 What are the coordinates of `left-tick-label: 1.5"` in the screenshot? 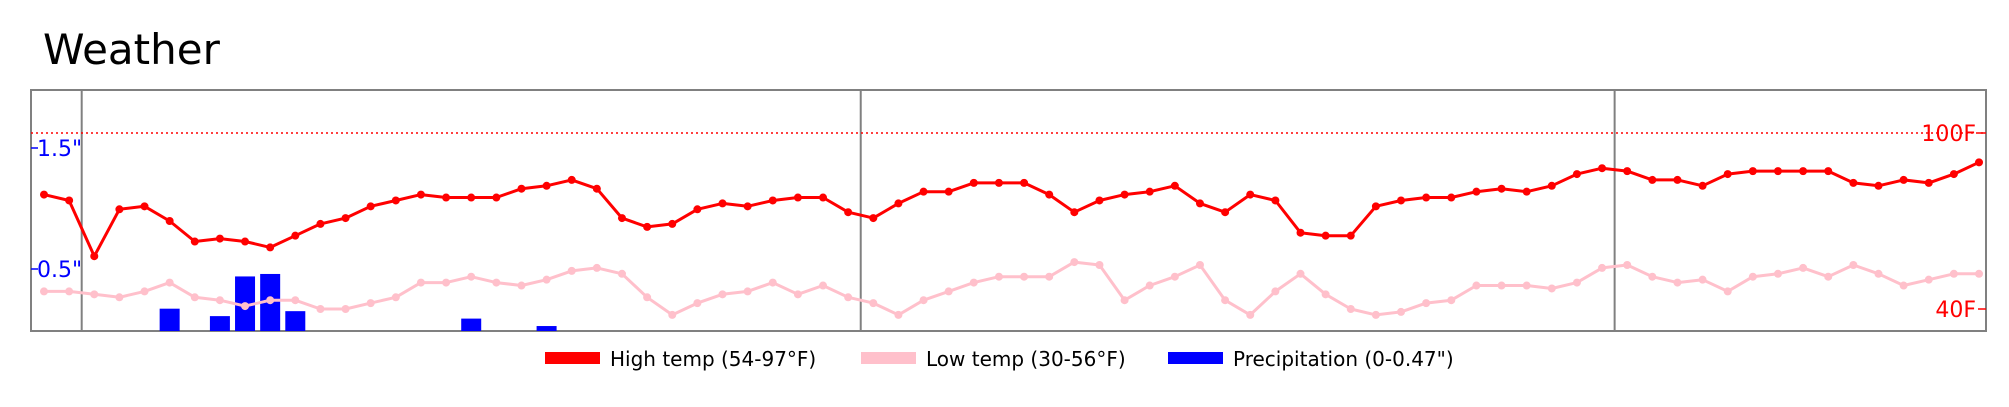 It's located at (59, 149).